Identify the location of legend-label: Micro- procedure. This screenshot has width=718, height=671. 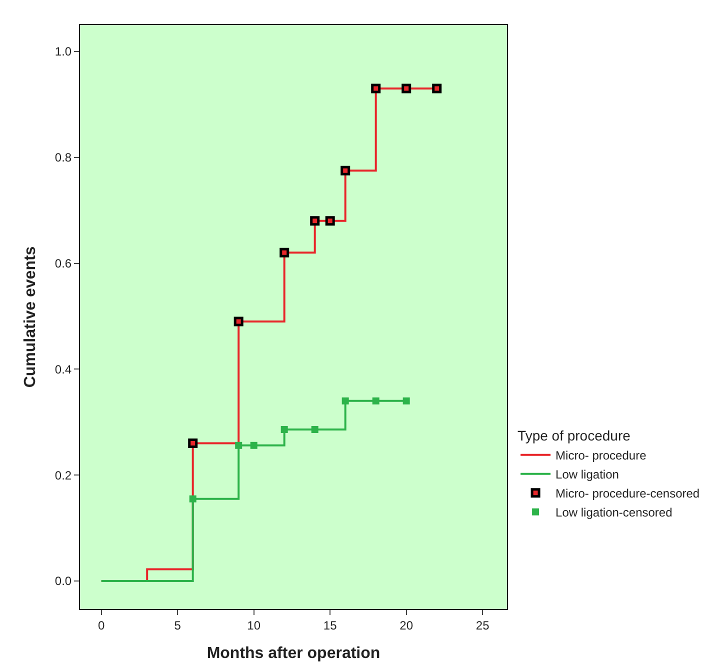
(601, 455).